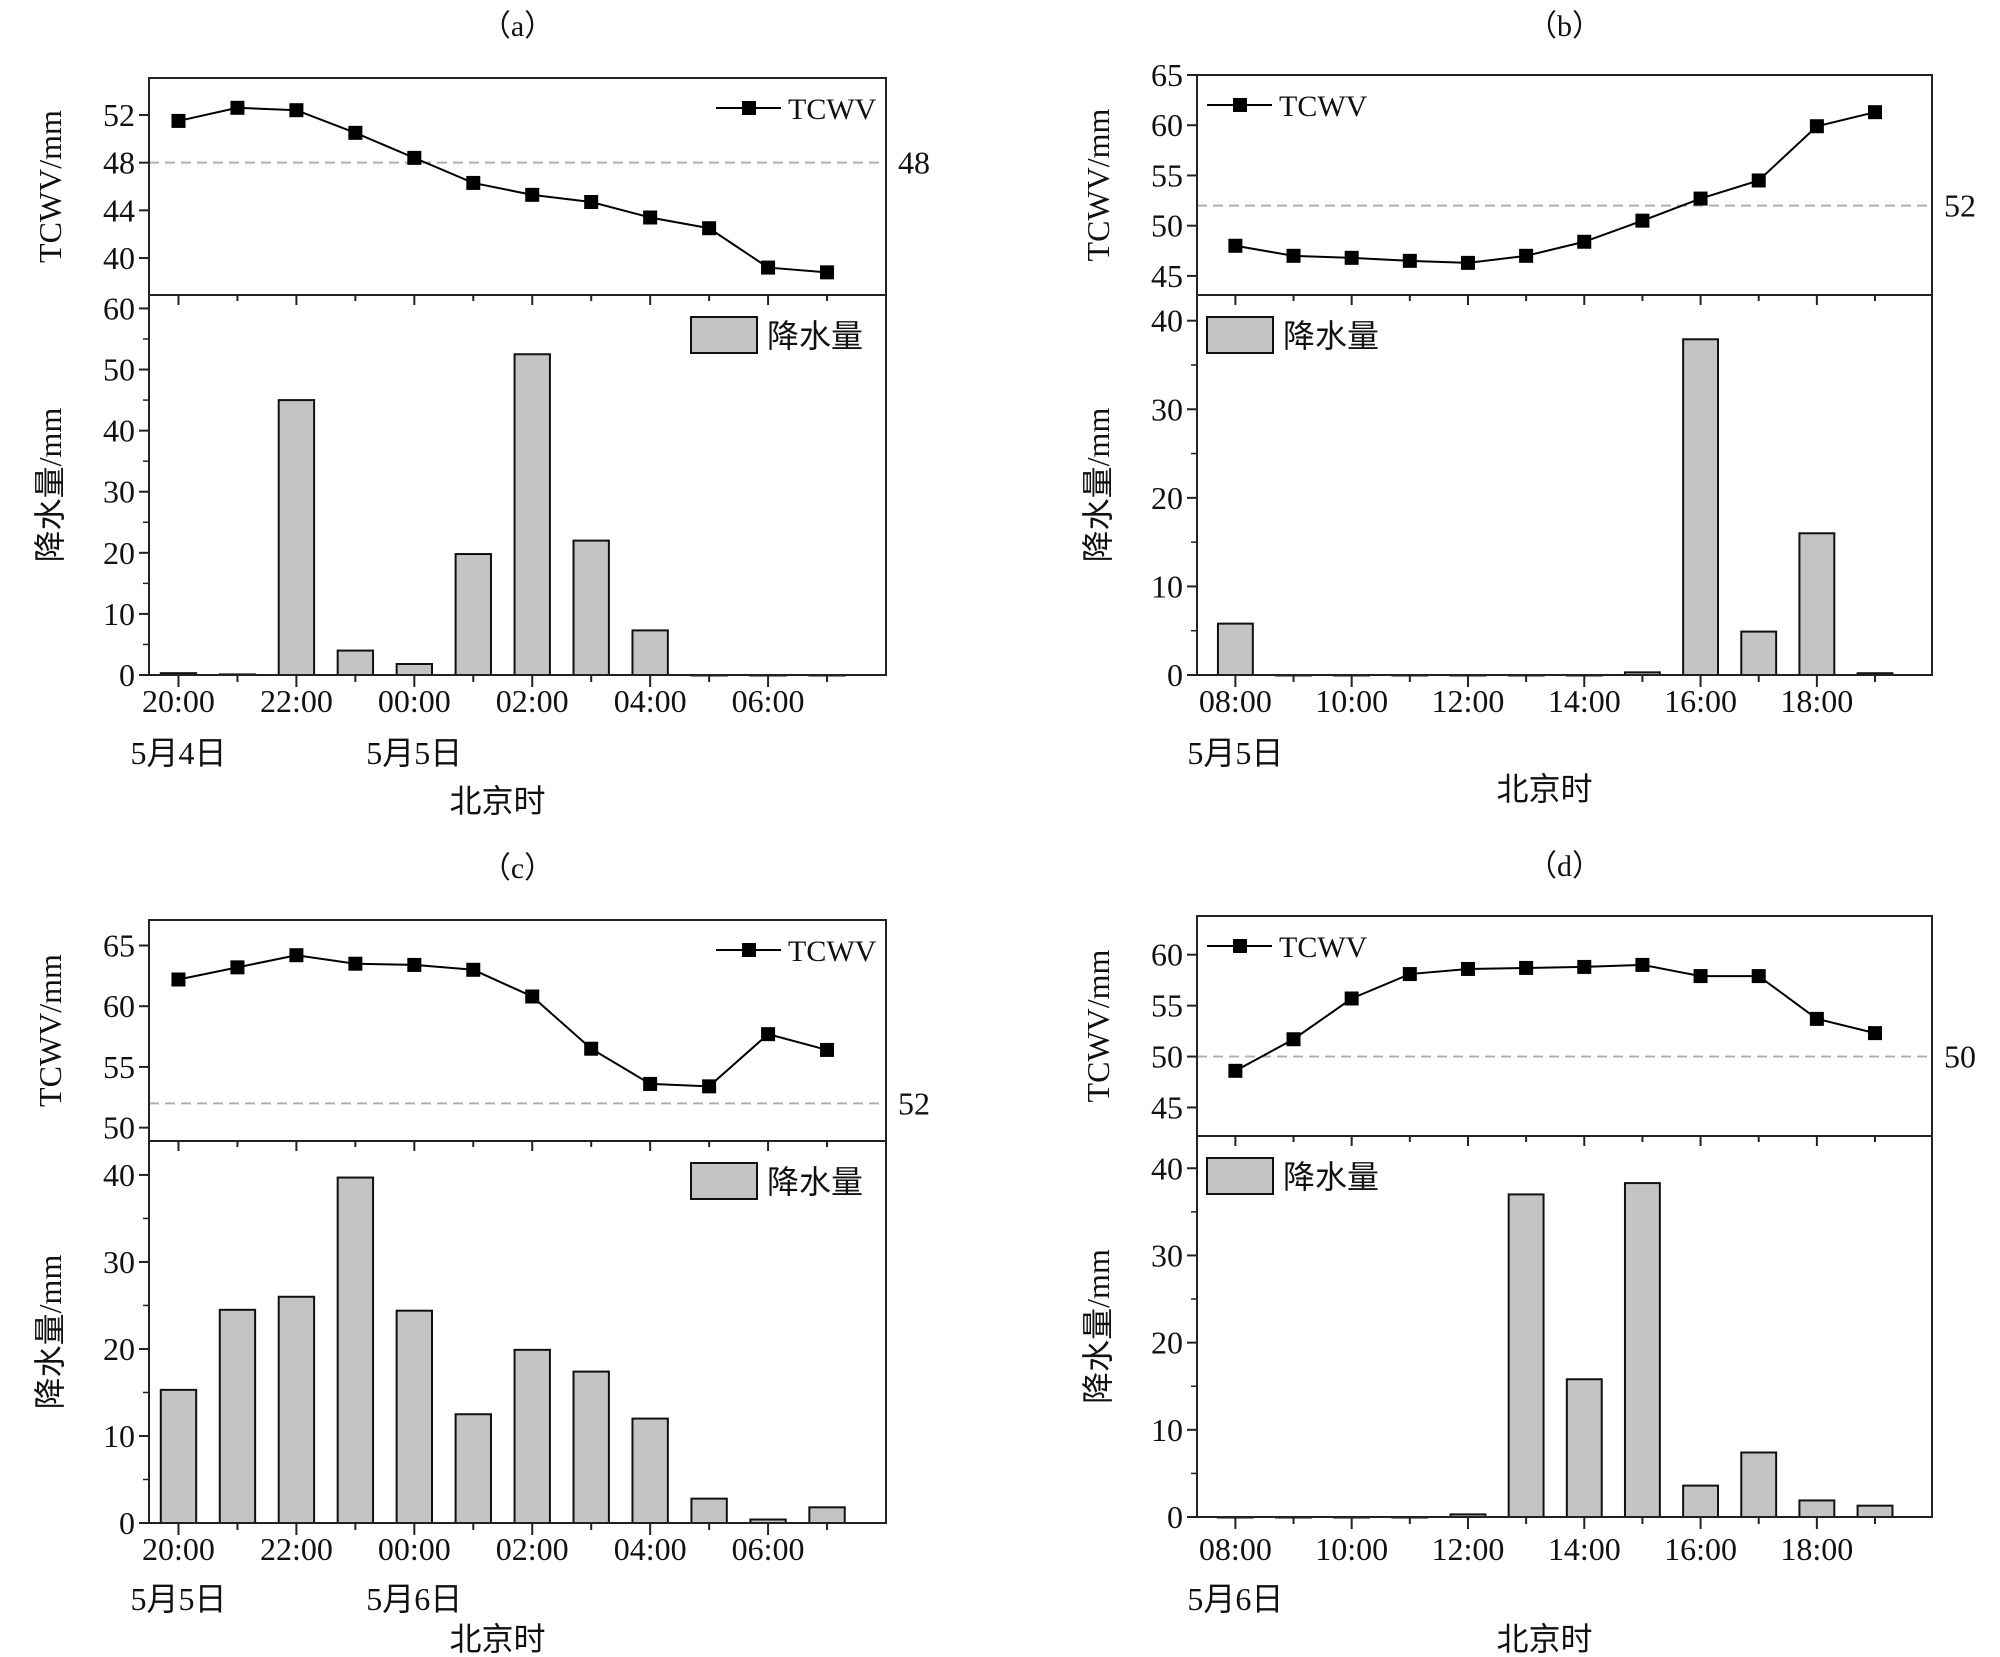  Describe the element at coordinates (1564, 26) in the screenshot. I see `panel-title: （b）` at that location.